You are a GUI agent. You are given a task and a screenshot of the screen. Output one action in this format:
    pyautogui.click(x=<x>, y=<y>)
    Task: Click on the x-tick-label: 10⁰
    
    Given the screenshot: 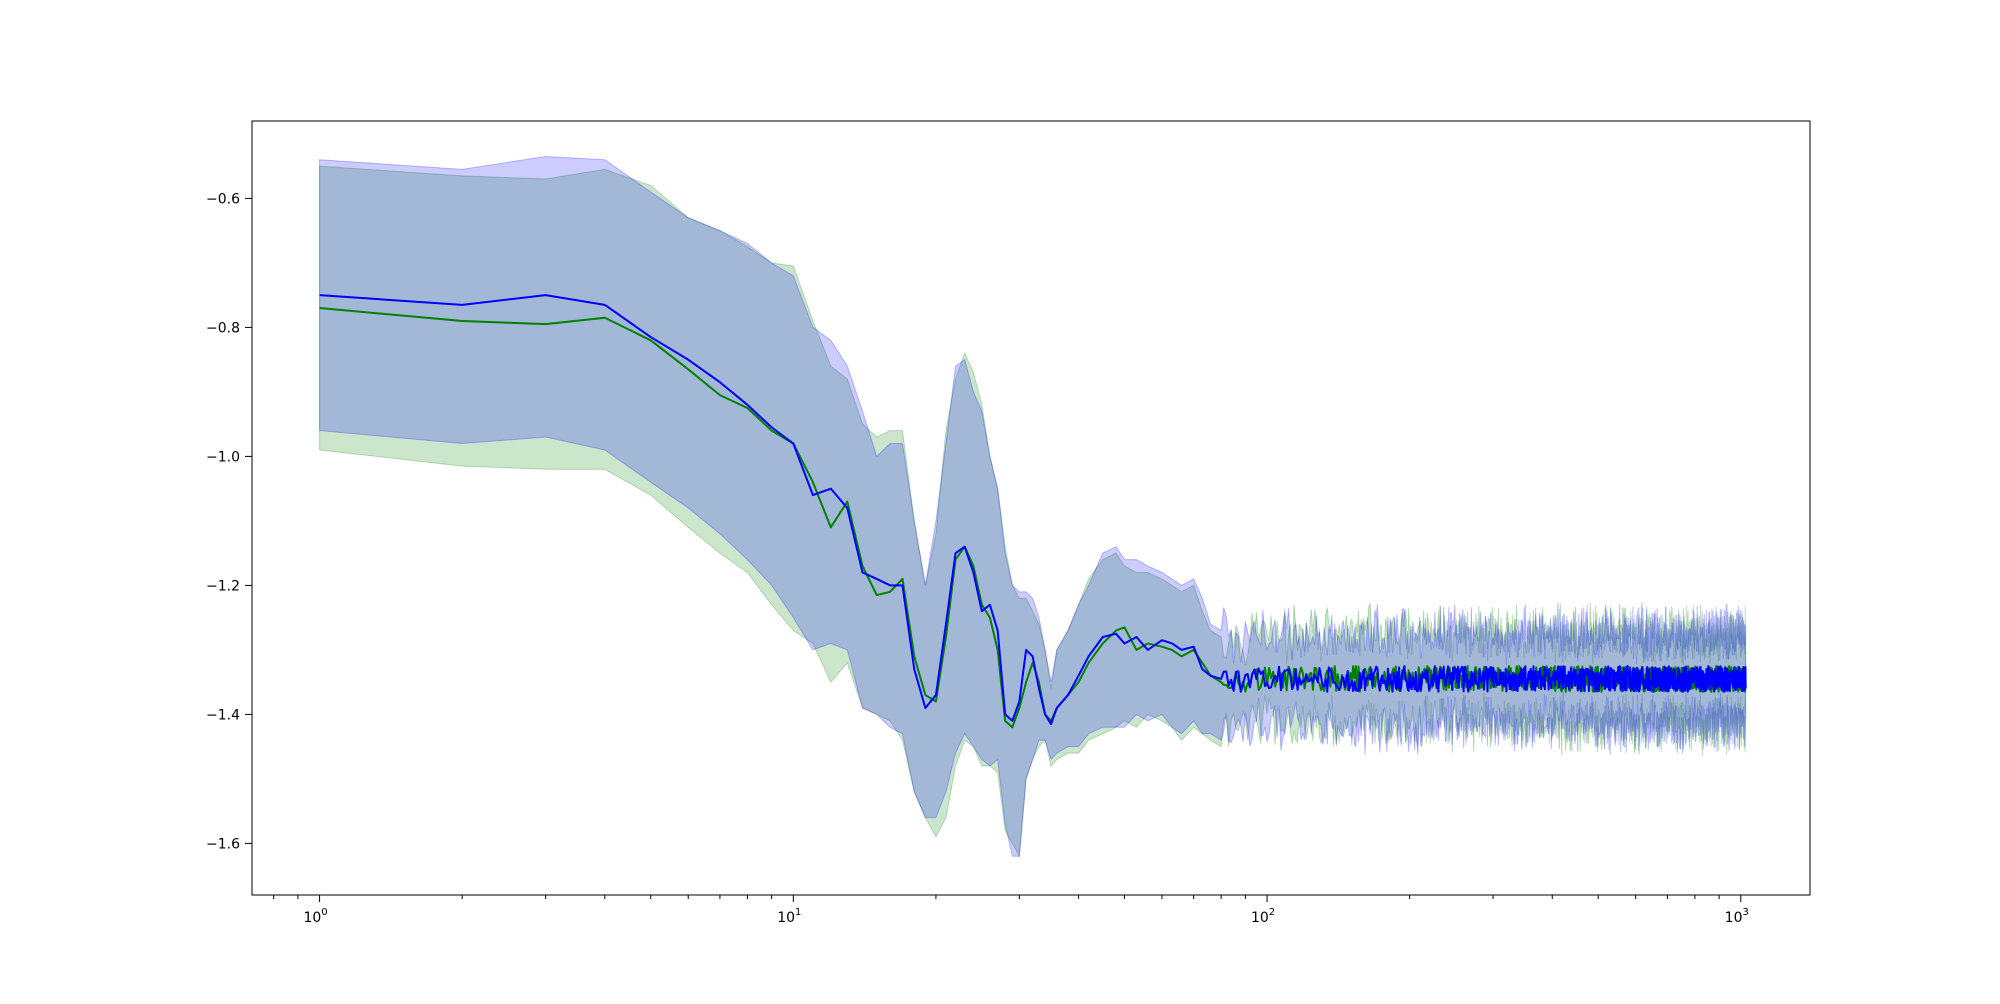 What is the action you would take?
    pyautogui.click(x=315, y=916)
    